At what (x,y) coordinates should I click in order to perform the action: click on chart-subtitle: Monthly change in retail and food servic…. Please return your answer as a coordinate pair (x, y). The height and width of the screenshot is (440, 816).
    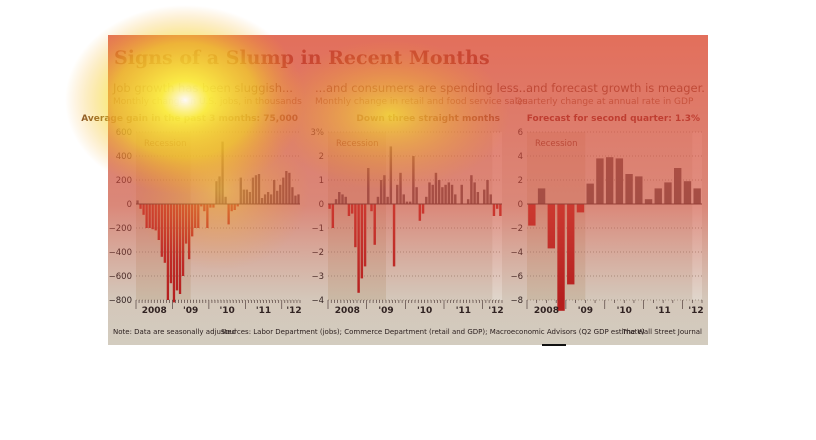
    Looking at the image, I should click on (421, 102).